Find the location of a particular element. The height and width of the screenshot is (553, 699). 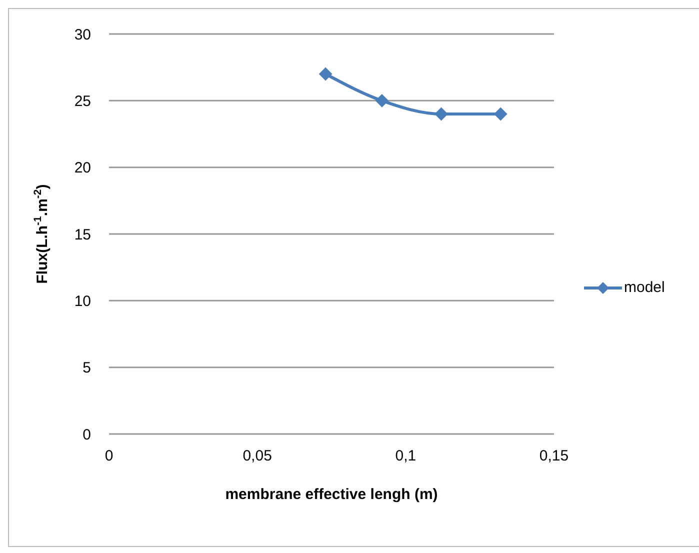

y-tick-label: 15 is located at coordinates (82, 235).